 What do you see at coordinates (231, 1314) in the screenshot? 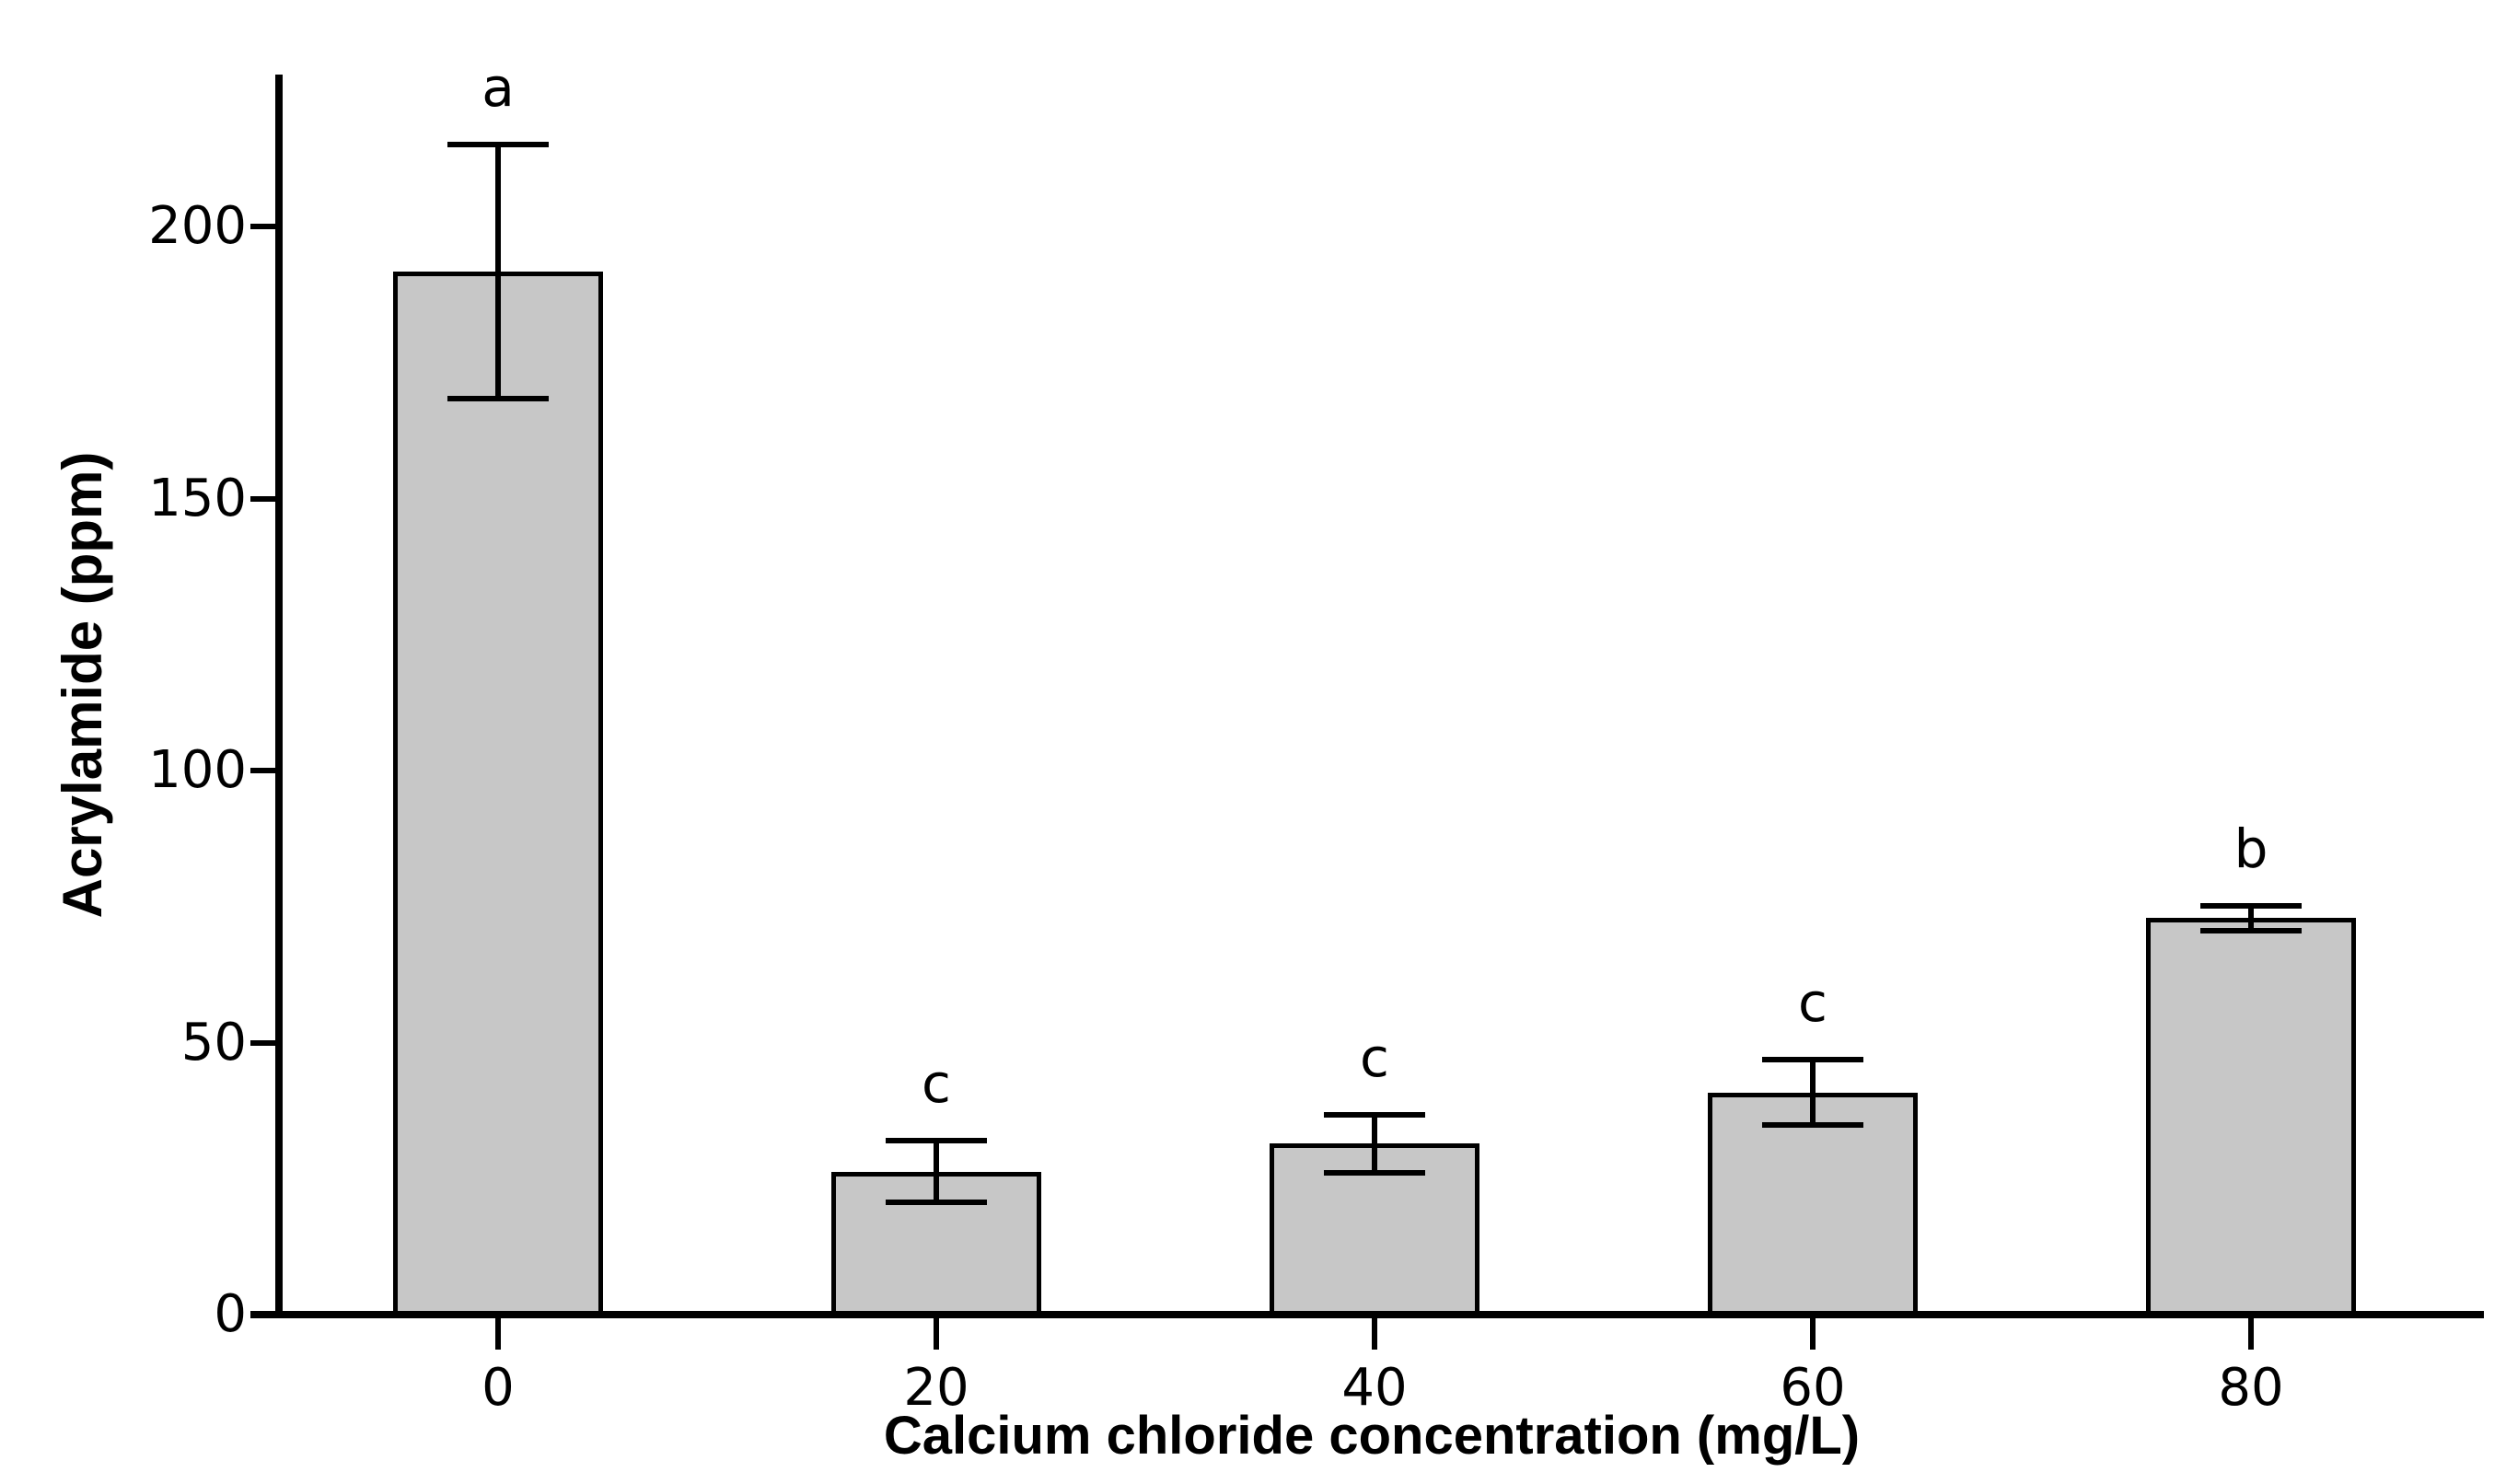
I see `y-tick-label: 0` at bounding box center [231, 1314].